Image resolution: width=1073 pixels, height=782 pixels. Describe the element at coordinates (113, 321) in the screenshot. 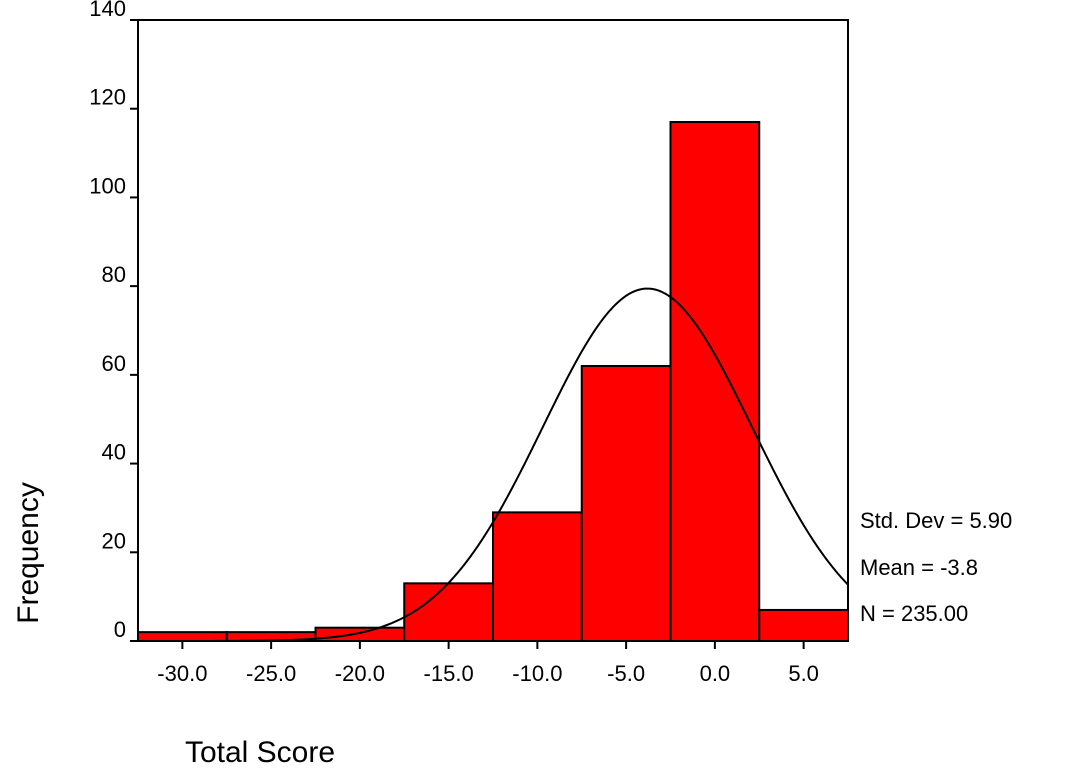

I see `y-axis: 0 20 40 60 80 100 120 140` at that location.